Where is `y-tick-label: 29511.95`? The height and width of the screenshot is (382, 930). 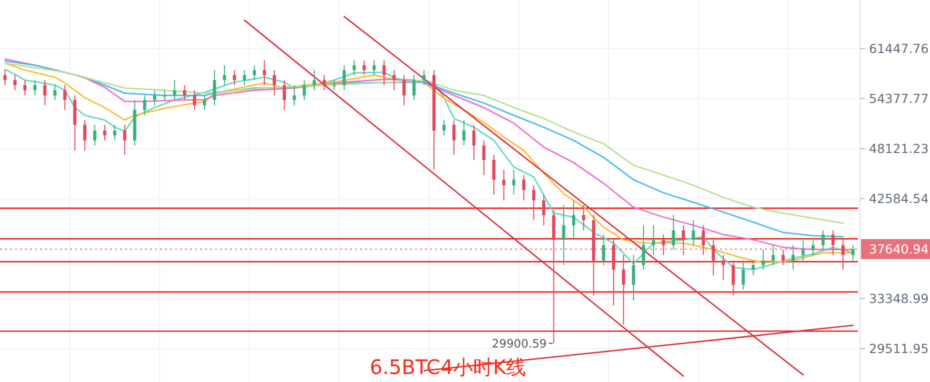
y-tick-label: 29511.95 is located at coordinates (899, 348).